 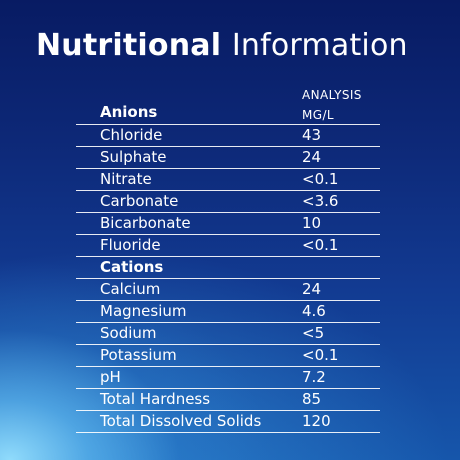 I want to click on row-label: Total Hardness, so click(x=155, y=399).